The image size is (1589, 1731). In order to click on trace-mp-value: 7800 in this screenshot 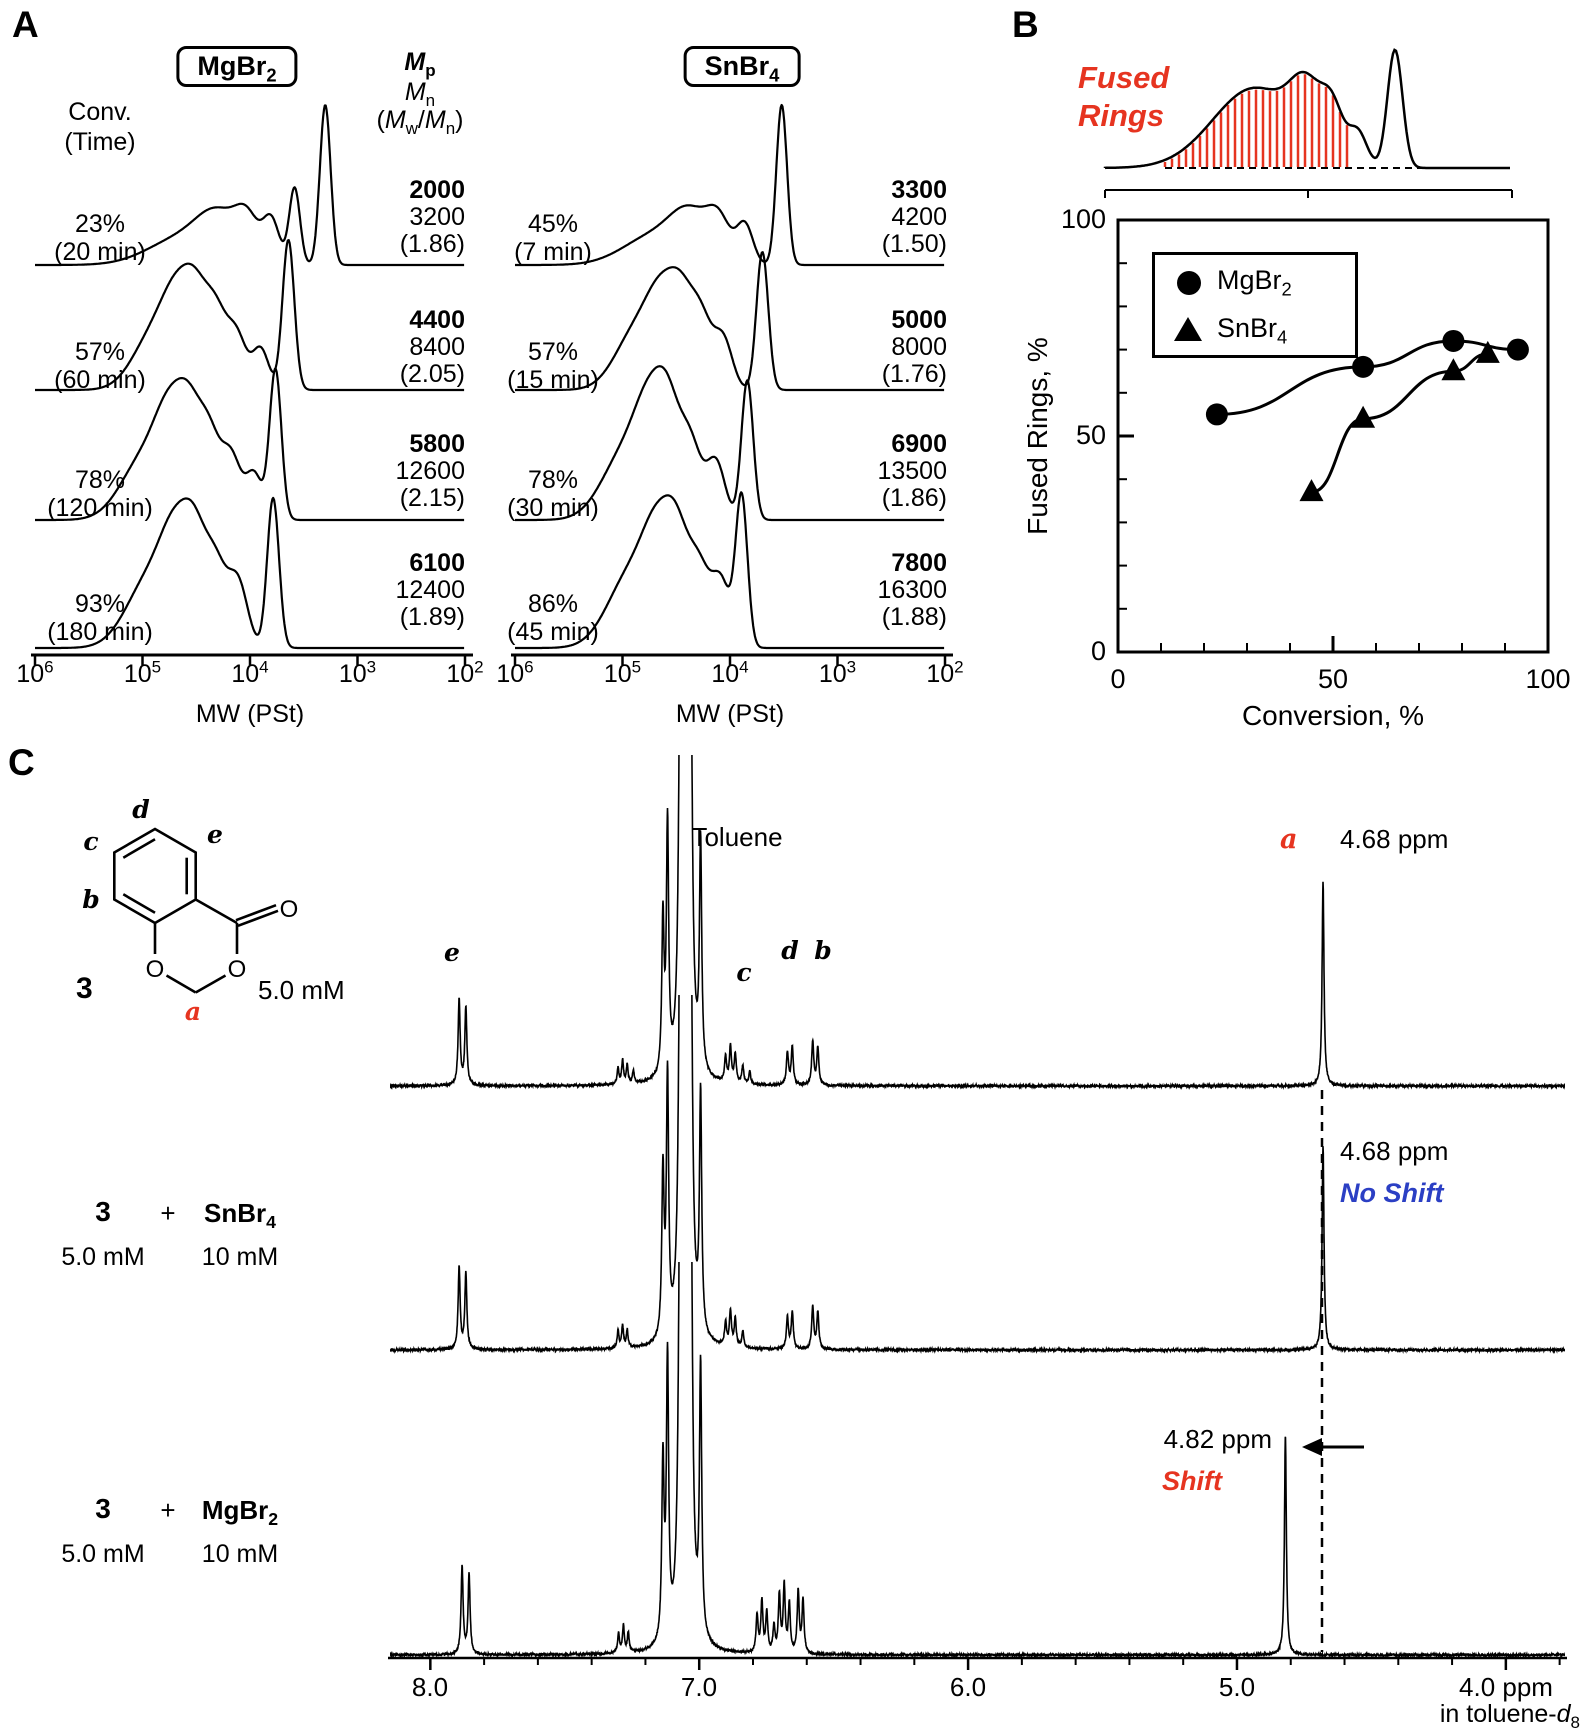, I will do `click(919, 563)`.